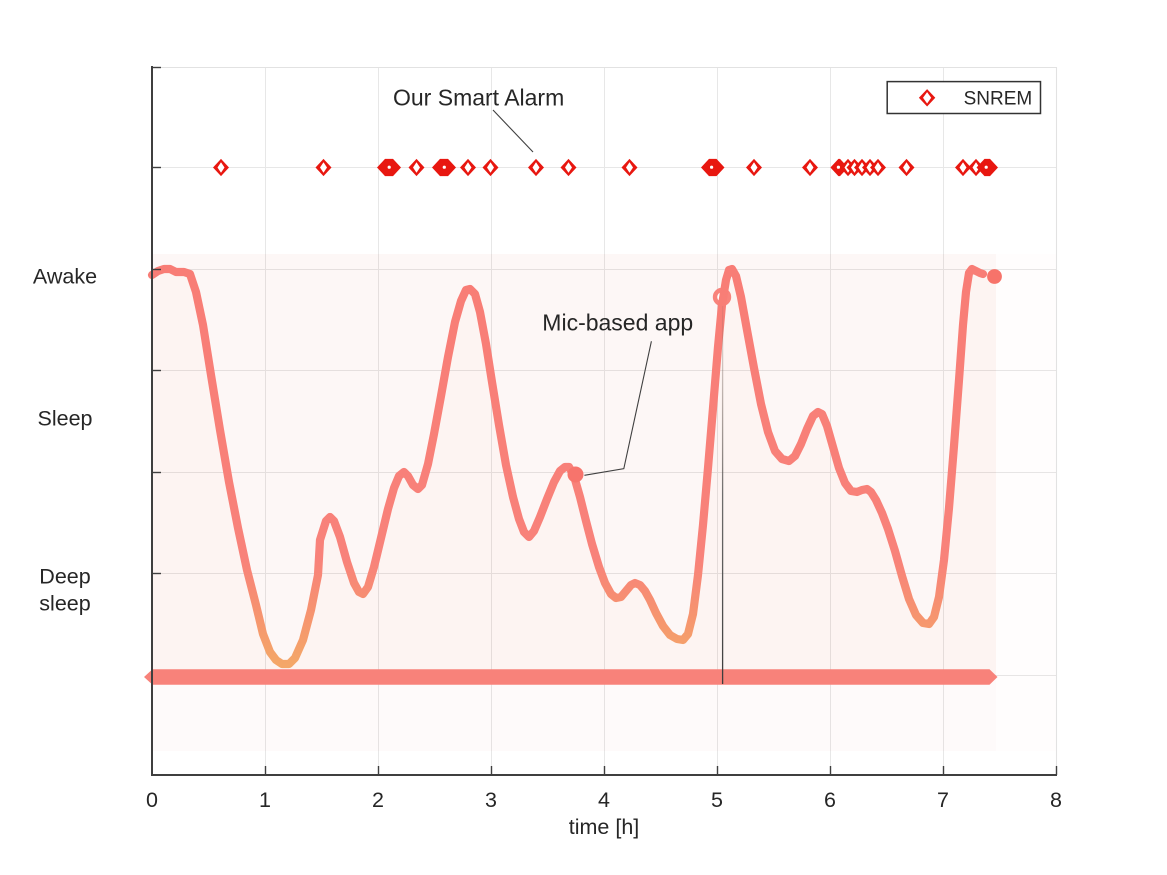 This screenshot has height=875, width=1167. Describe the element at coordinates (64, 576) in the screenshot. I see `svg-text: Deep` at that location.